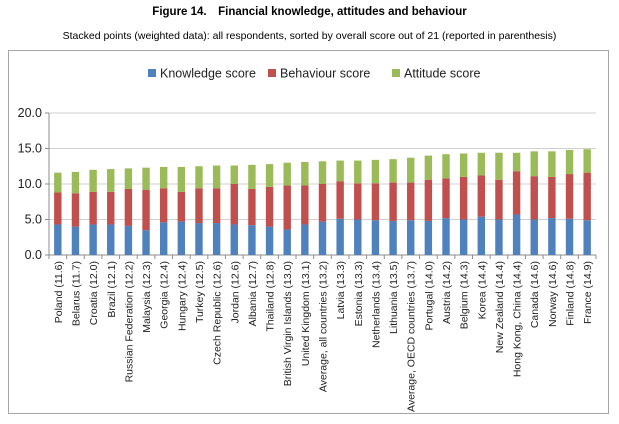 The width and height of the screenshot is (619, 424). I want to click on x-tick-label: Hong Kong, China (14.4), so click(518, 319).